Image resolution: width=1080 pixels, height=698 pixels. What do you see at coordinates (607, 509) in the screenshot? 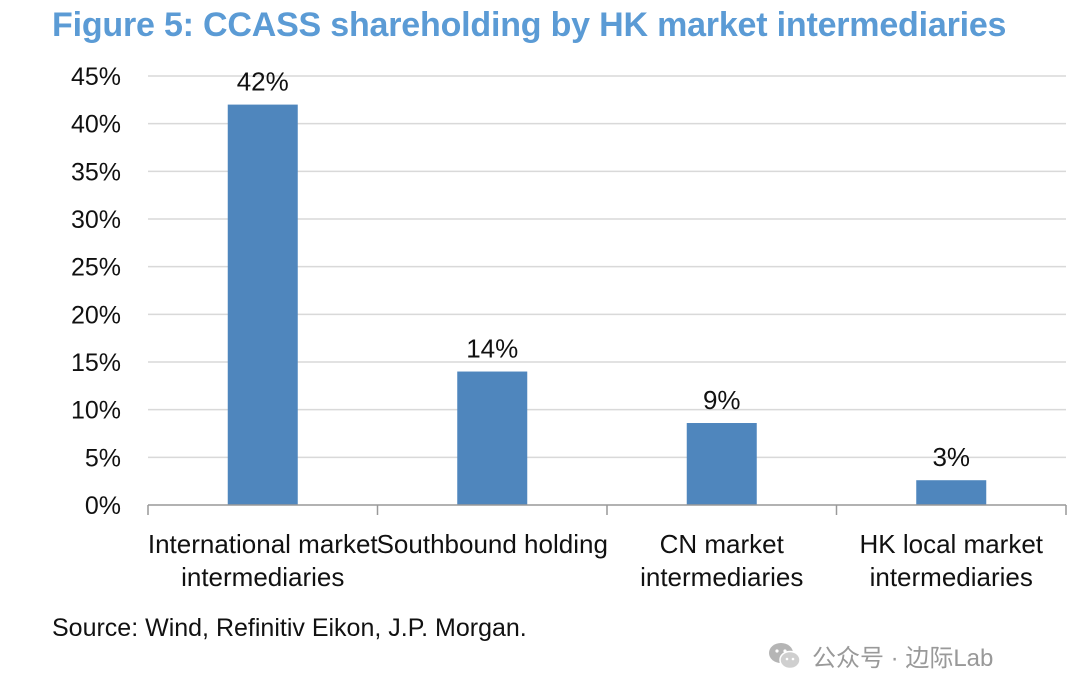
I see `x-axis` at bounding box center [607, 509].